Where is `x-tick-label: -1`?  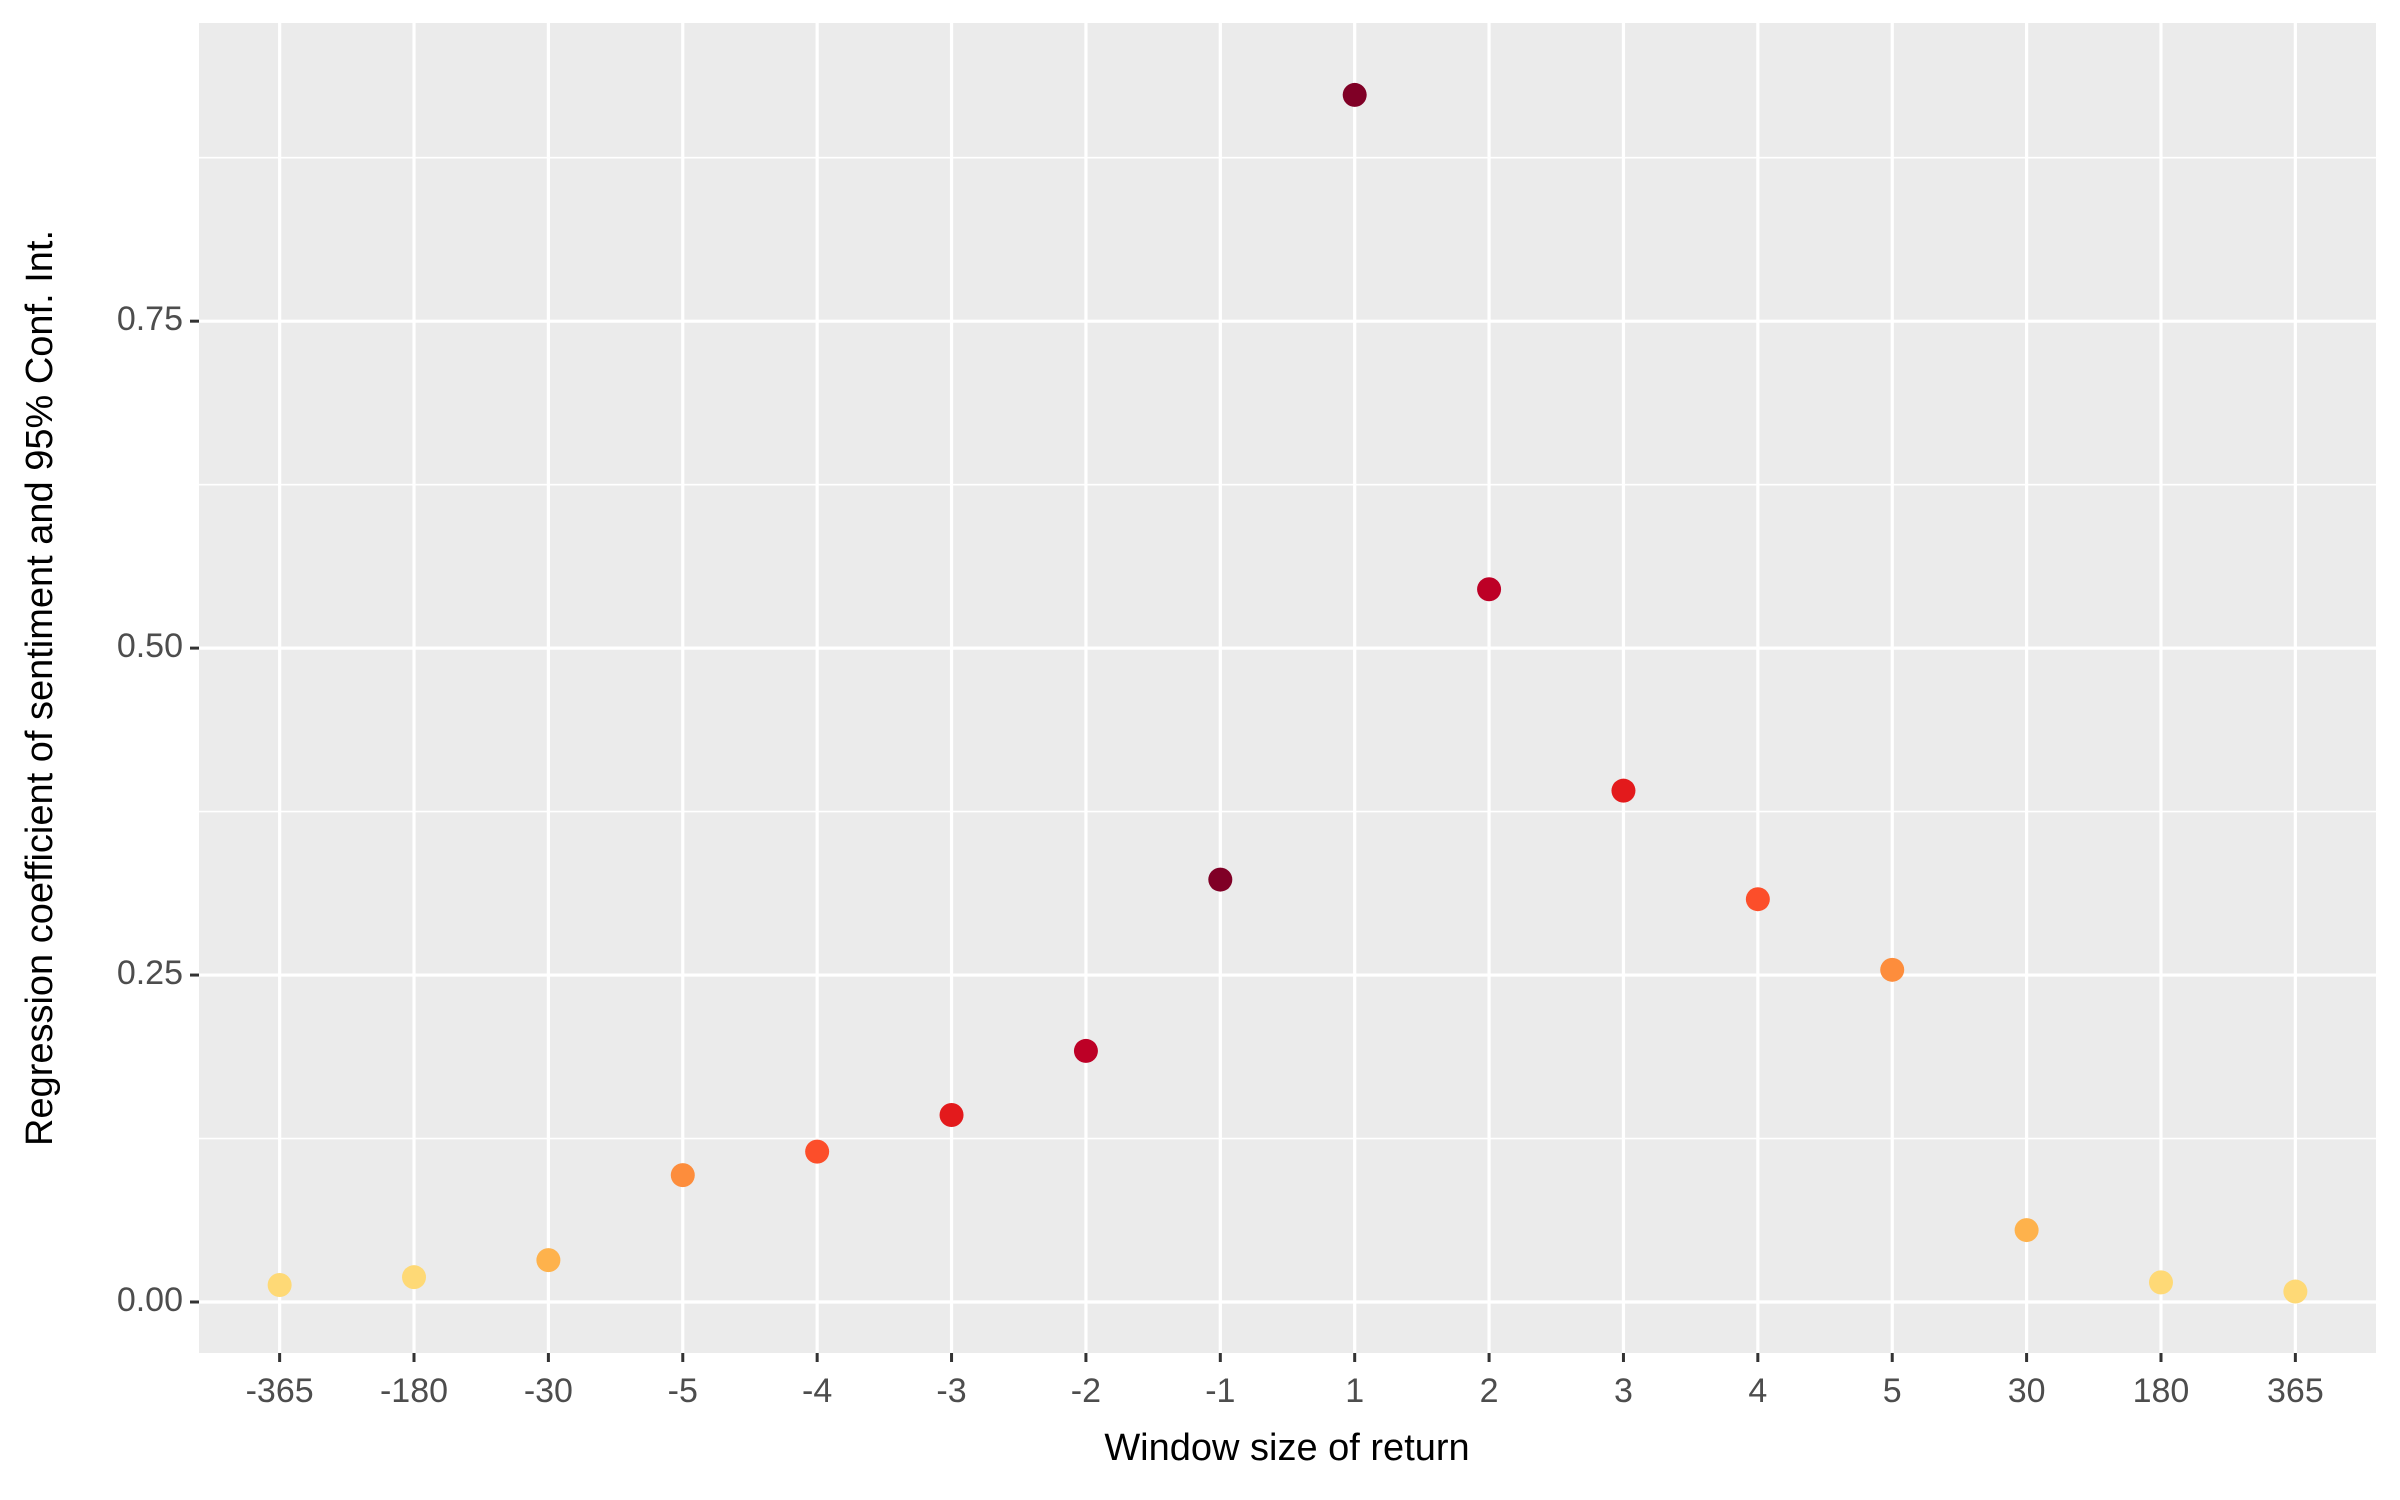
x-tick-label: -1 is located at coordinates (1220, 1391).